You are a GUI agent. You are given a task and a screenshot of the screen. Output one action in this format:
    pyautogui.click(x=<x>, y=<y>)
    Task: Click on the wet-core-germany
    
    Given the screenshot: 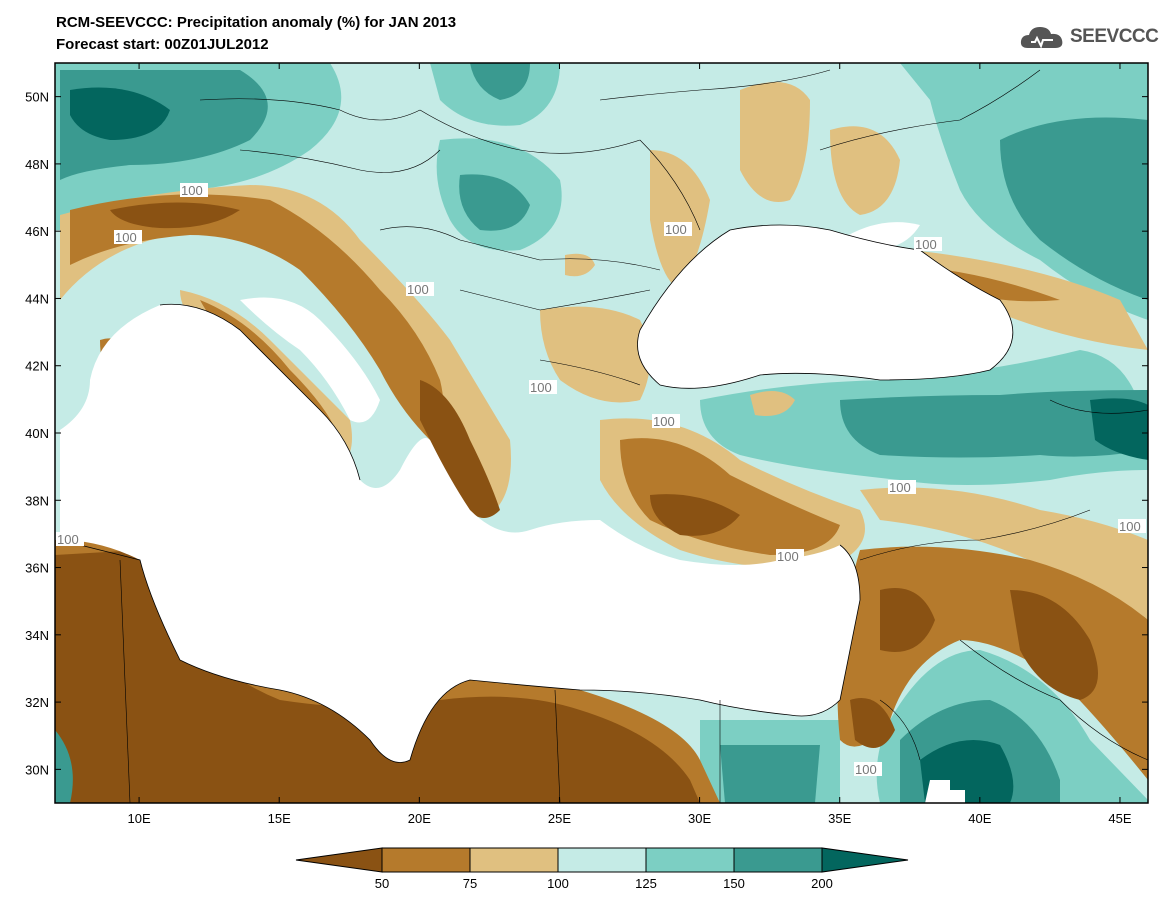 What is the action you would take?
    pyautogui.click(x=120, y=113)
    